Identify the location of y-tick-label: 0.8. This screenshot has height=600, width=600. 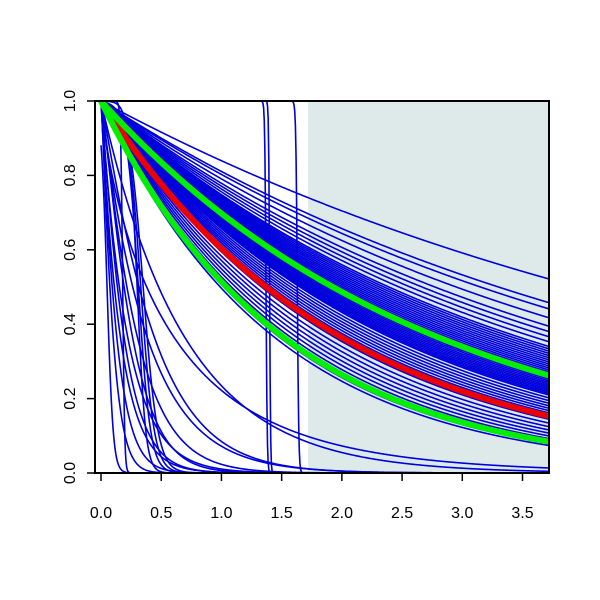
(70, 175).